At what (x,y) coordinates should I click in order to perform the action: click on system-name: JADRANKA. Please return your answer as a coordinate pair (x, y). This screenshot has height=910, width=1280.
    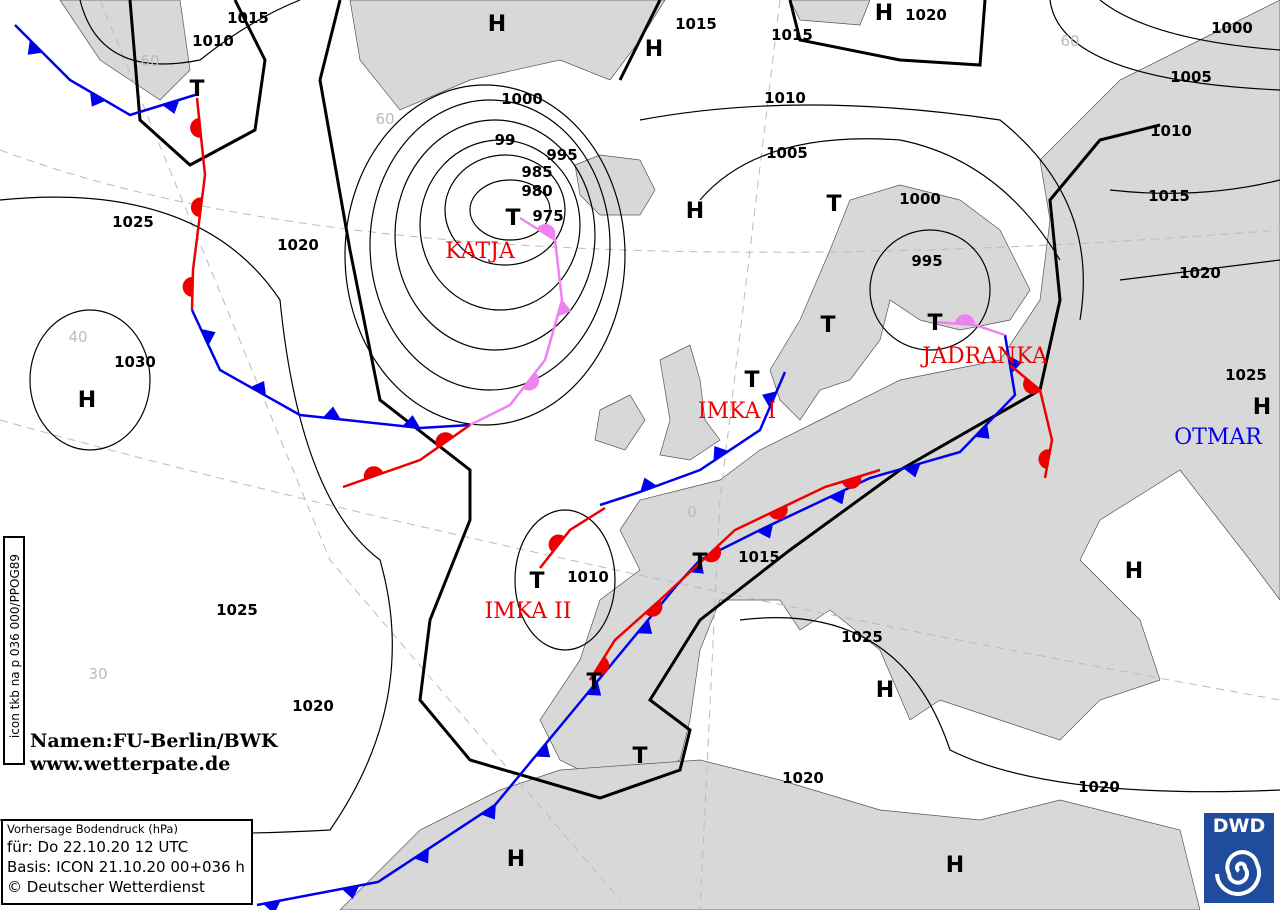
    Looking at the image, I should click on (984, 356).